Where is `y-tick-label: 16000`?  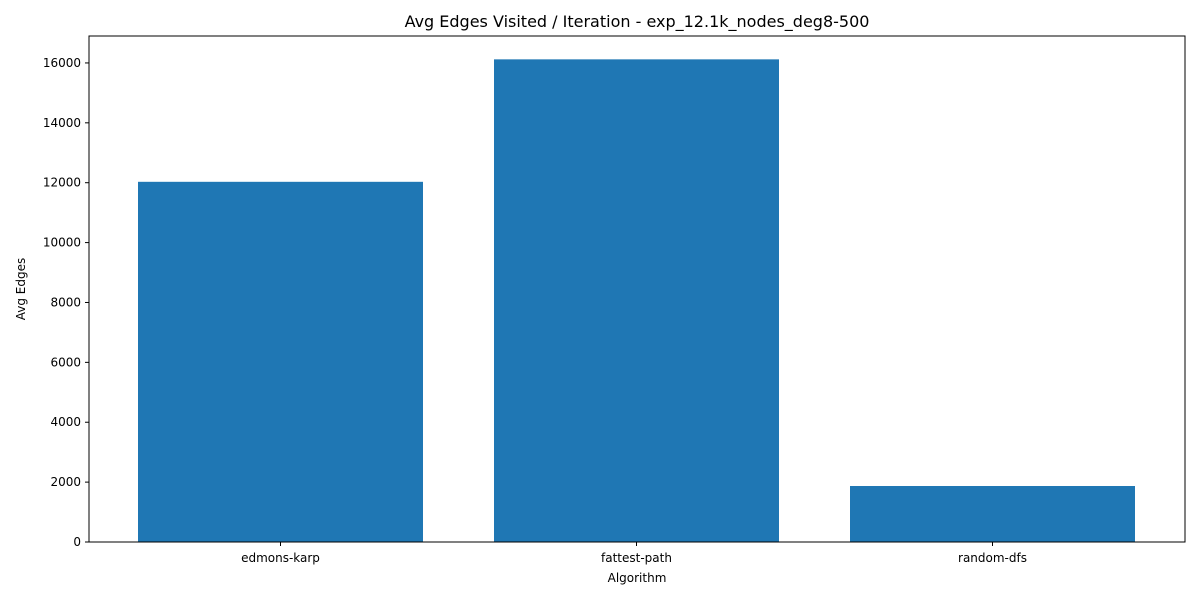 y-tick-label: 16000 is located at coordinates (62, 63).